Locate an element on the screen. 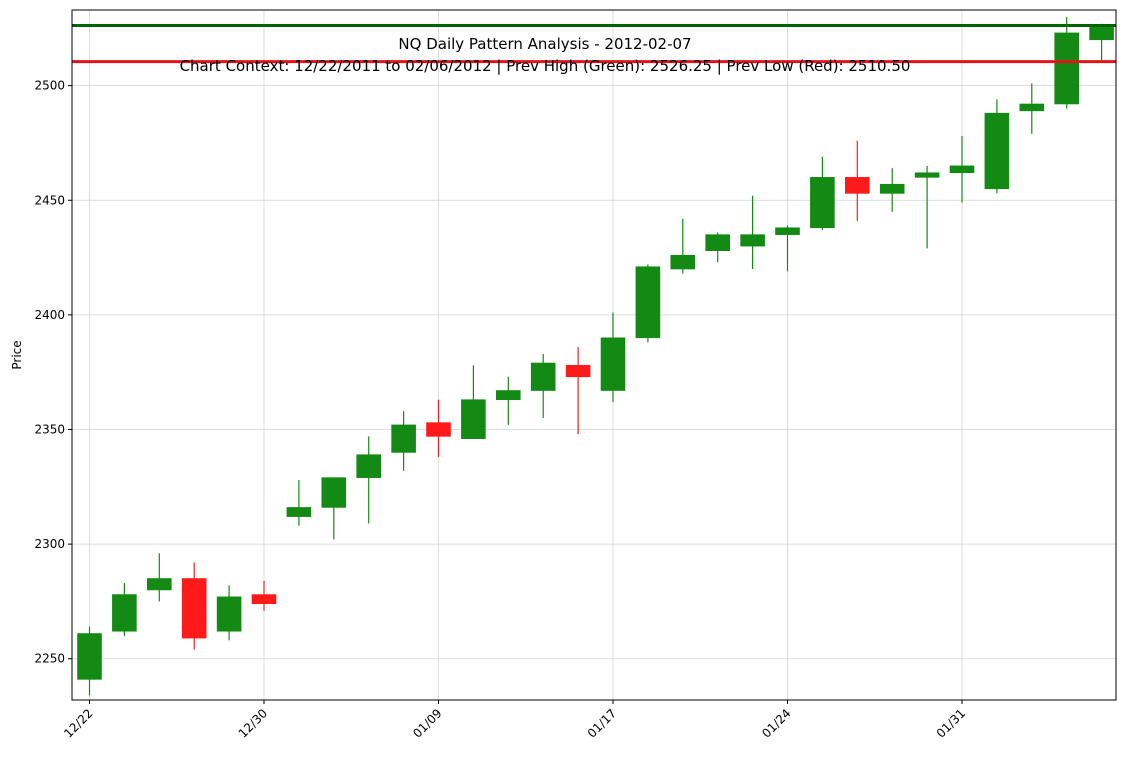  y-tick-label: 2500 is located at coordinates (49, 86).